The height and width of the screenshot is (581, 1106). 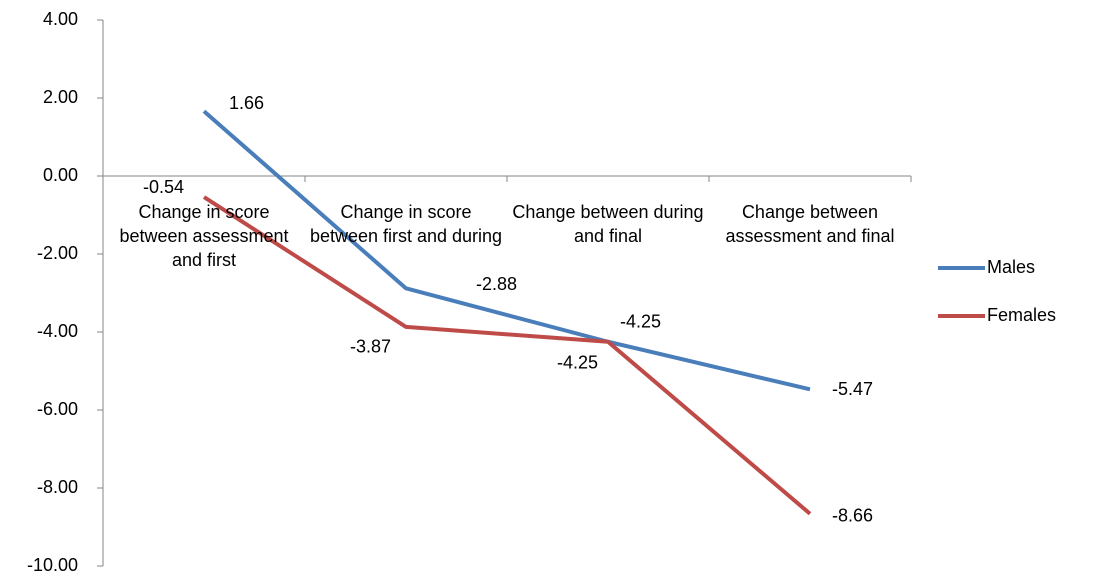 What do you see at coordinates (1011, 267) in the screenshot?
I see `legend-label: Males` at bounding box center [1011, 267].